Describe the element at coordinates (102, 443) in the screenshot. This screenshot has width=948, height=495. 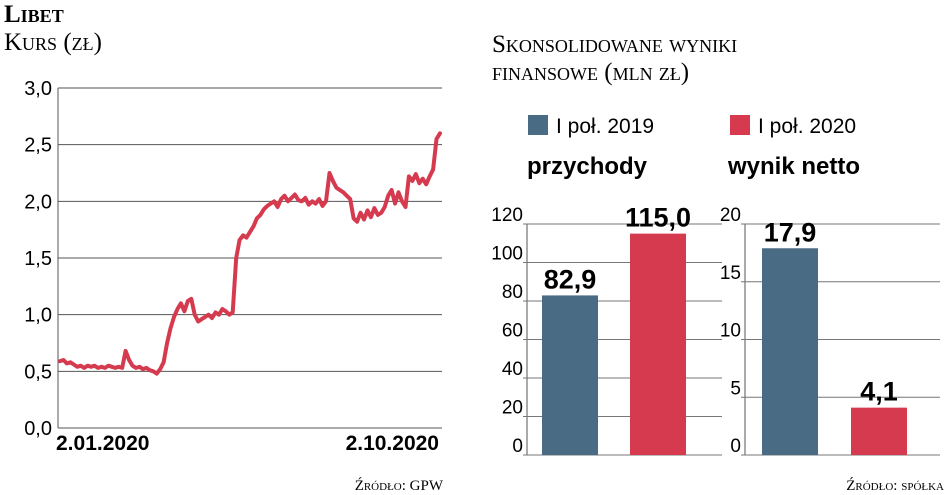
I see `x-tick-label-start: 2.01.2020` at that location.